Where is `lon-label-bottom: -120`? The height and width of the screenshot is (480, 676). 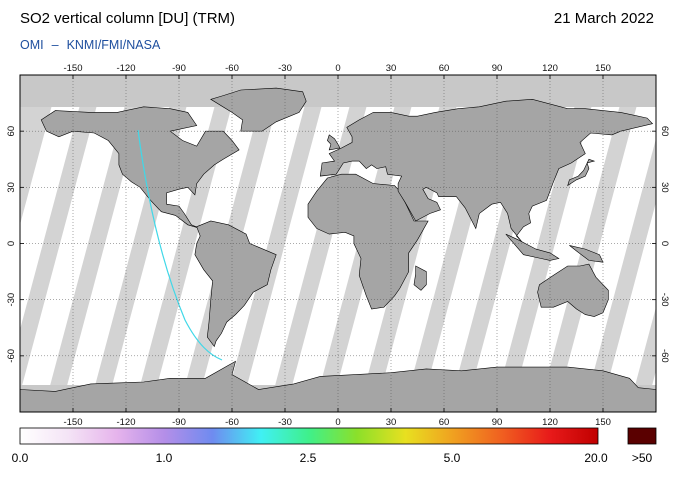
lon-label-bottom: -120 is located at coordinates (125, 422).